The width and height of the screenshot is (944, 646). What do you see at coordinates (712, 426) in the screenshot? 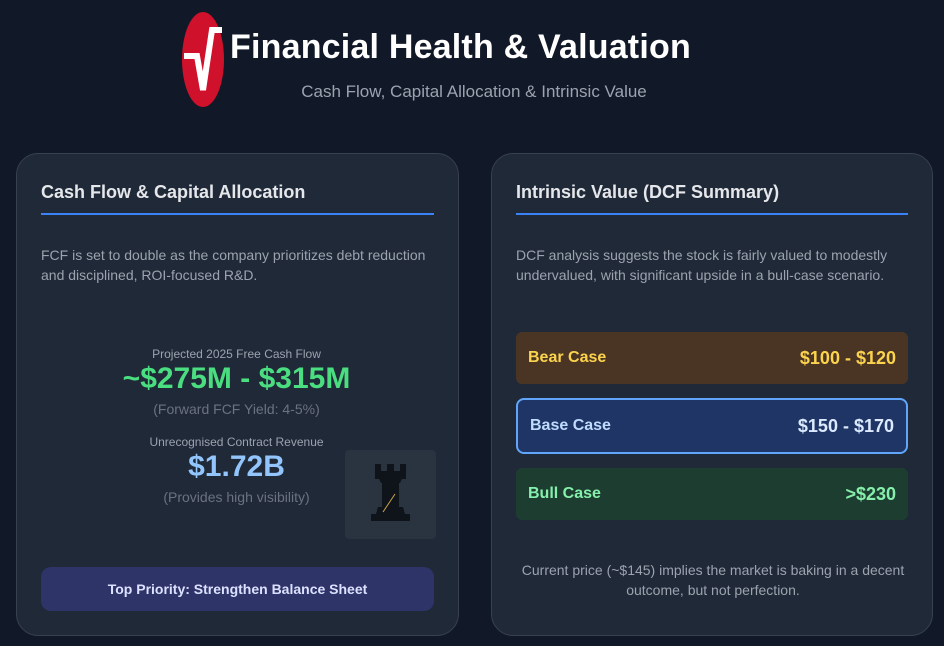
I see `base-case-row: Base Case $150 - $170` at bounding box center [712, 426].